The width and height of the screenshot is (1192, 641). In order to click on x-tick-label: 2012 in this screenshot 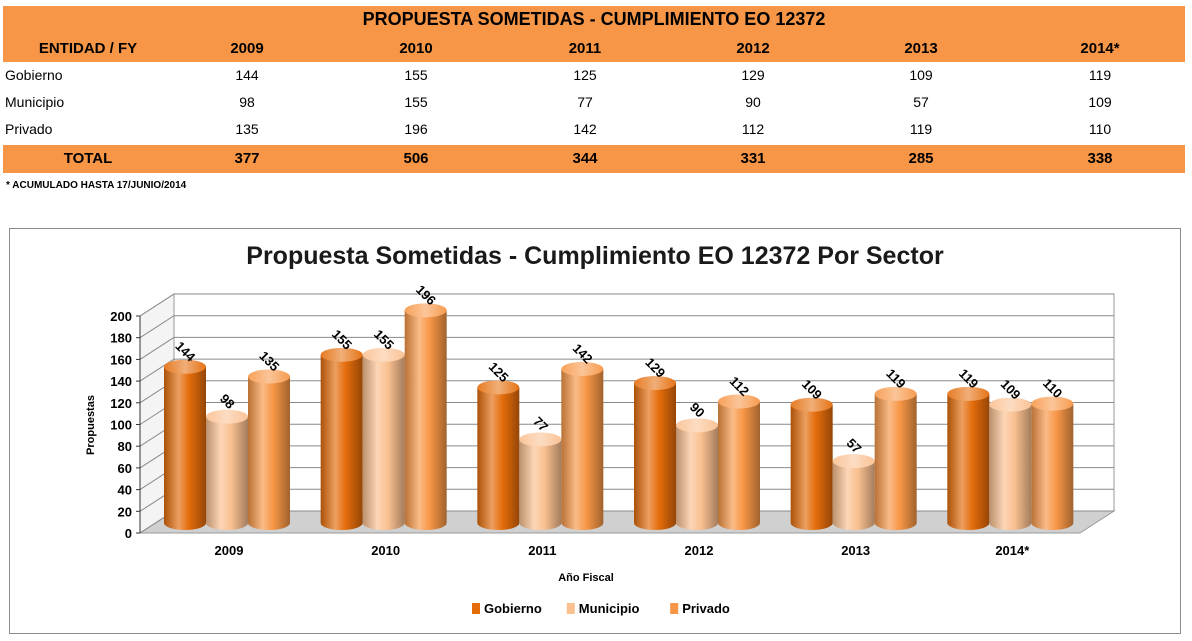, I will do `click(699, 550)`.